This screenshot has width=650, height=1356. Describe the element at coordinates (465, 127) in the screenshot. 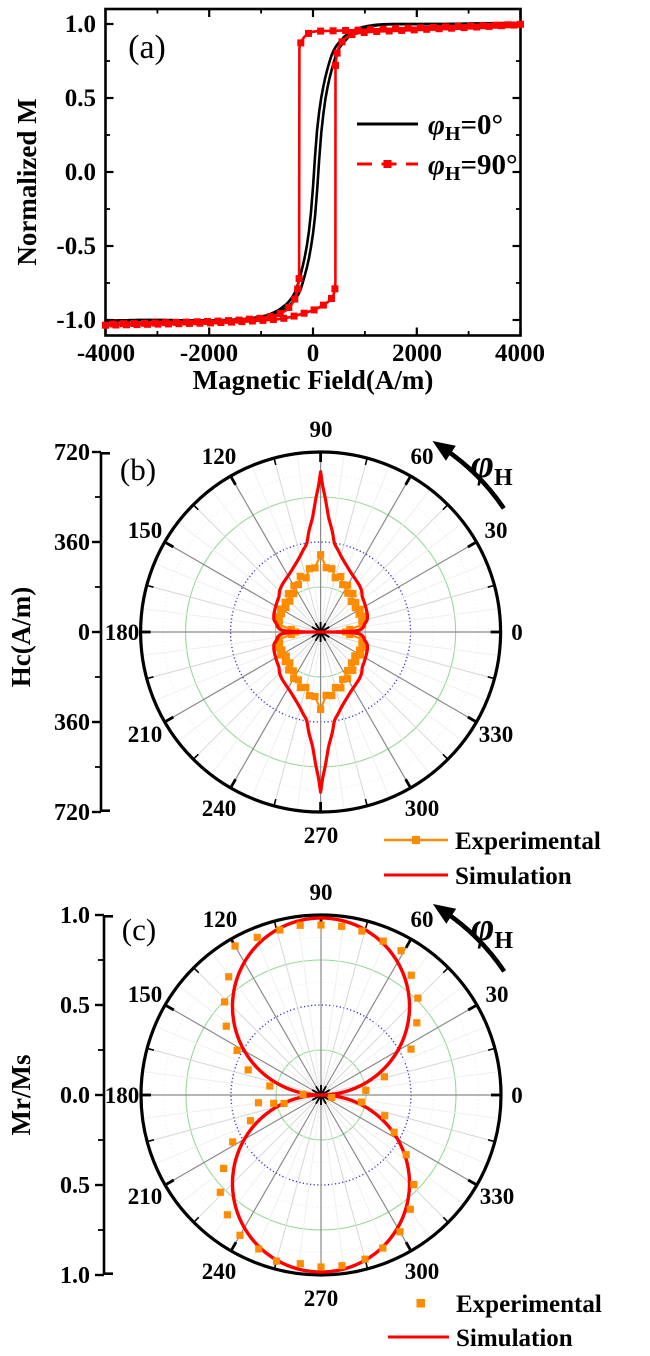

I see `svg-text: φH=0°` at that location.